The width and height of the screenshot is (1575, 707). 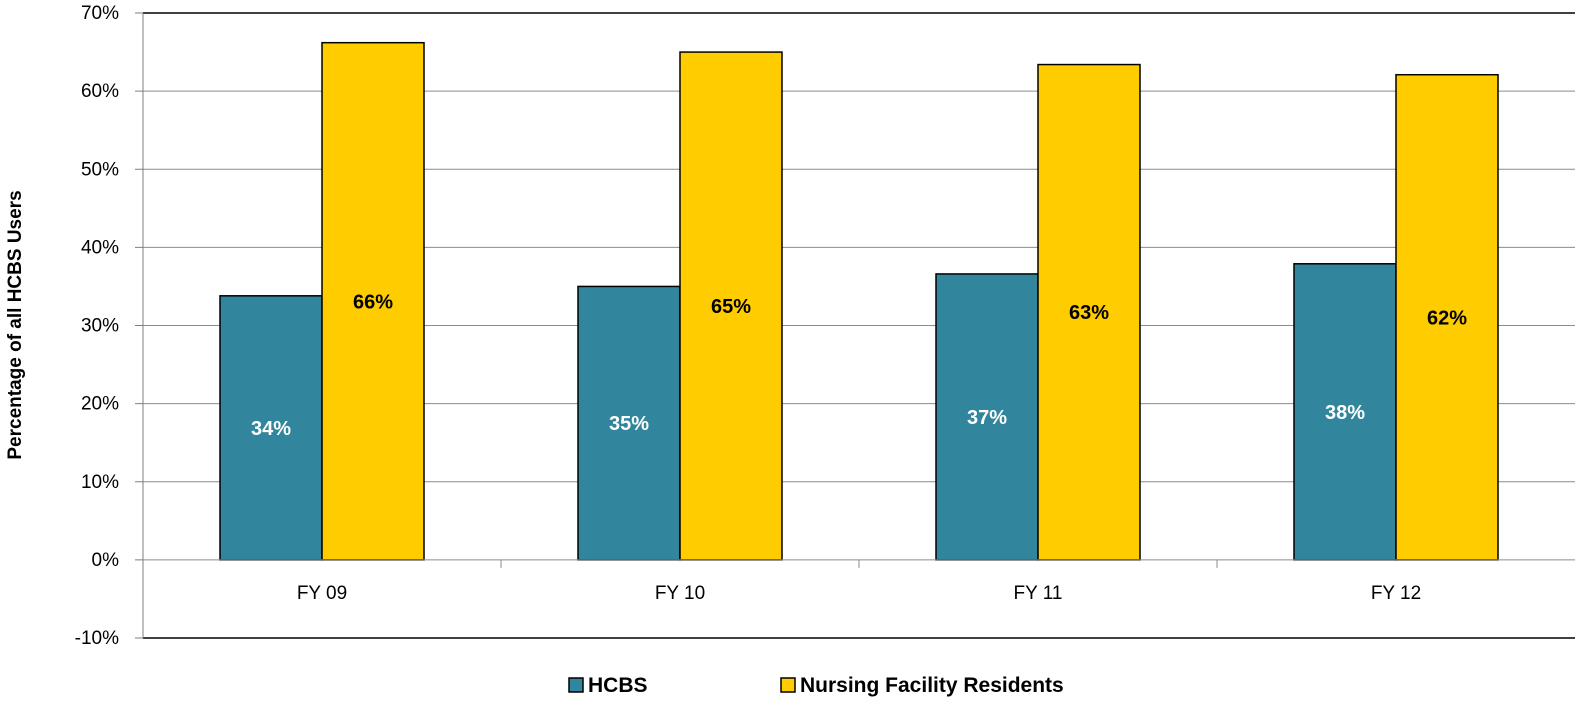 What do you see at coordinates (100, 482) in the screenshot?
I see `y-tick-label: 10%` at bounding box center [100, 482].